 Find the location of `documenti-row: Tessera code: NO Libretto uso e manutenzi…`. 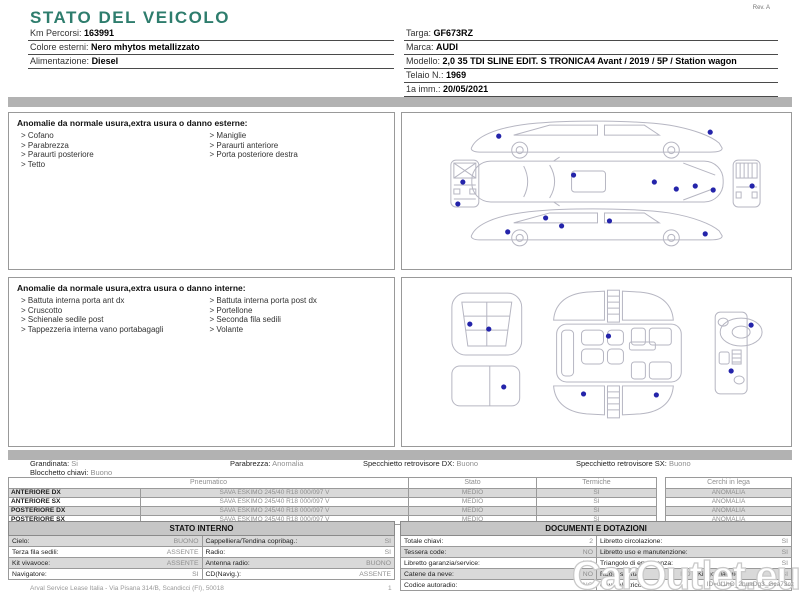

documenti-row: Tessera code: NO Libretto uso e manutenzi… is located at coordinates (596, 552).